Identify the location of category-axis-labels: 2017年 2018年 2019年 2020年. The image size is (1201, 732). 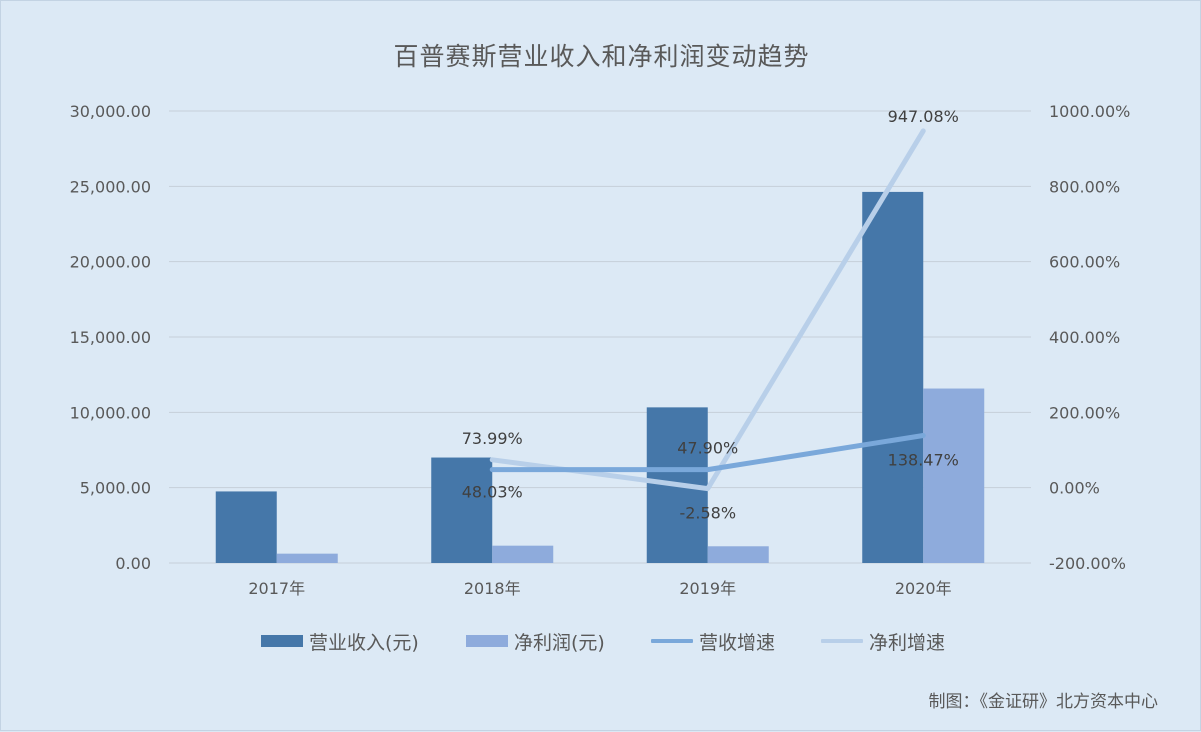
(599, 588).